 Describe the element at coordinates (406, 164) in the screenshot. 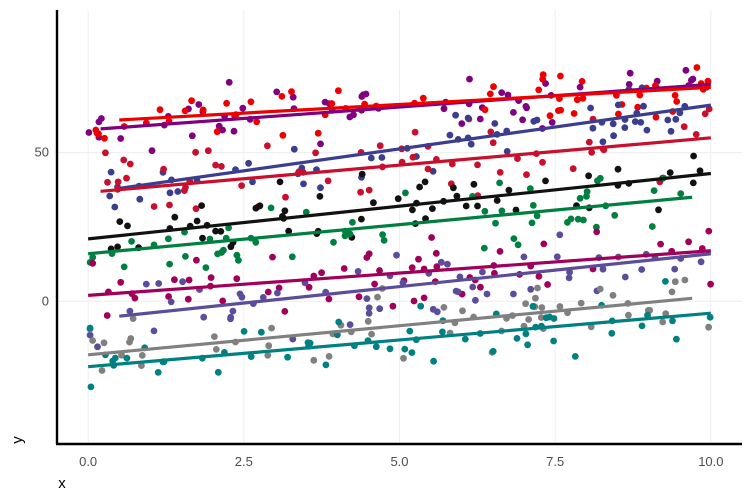

I see `trend-line` at that location.